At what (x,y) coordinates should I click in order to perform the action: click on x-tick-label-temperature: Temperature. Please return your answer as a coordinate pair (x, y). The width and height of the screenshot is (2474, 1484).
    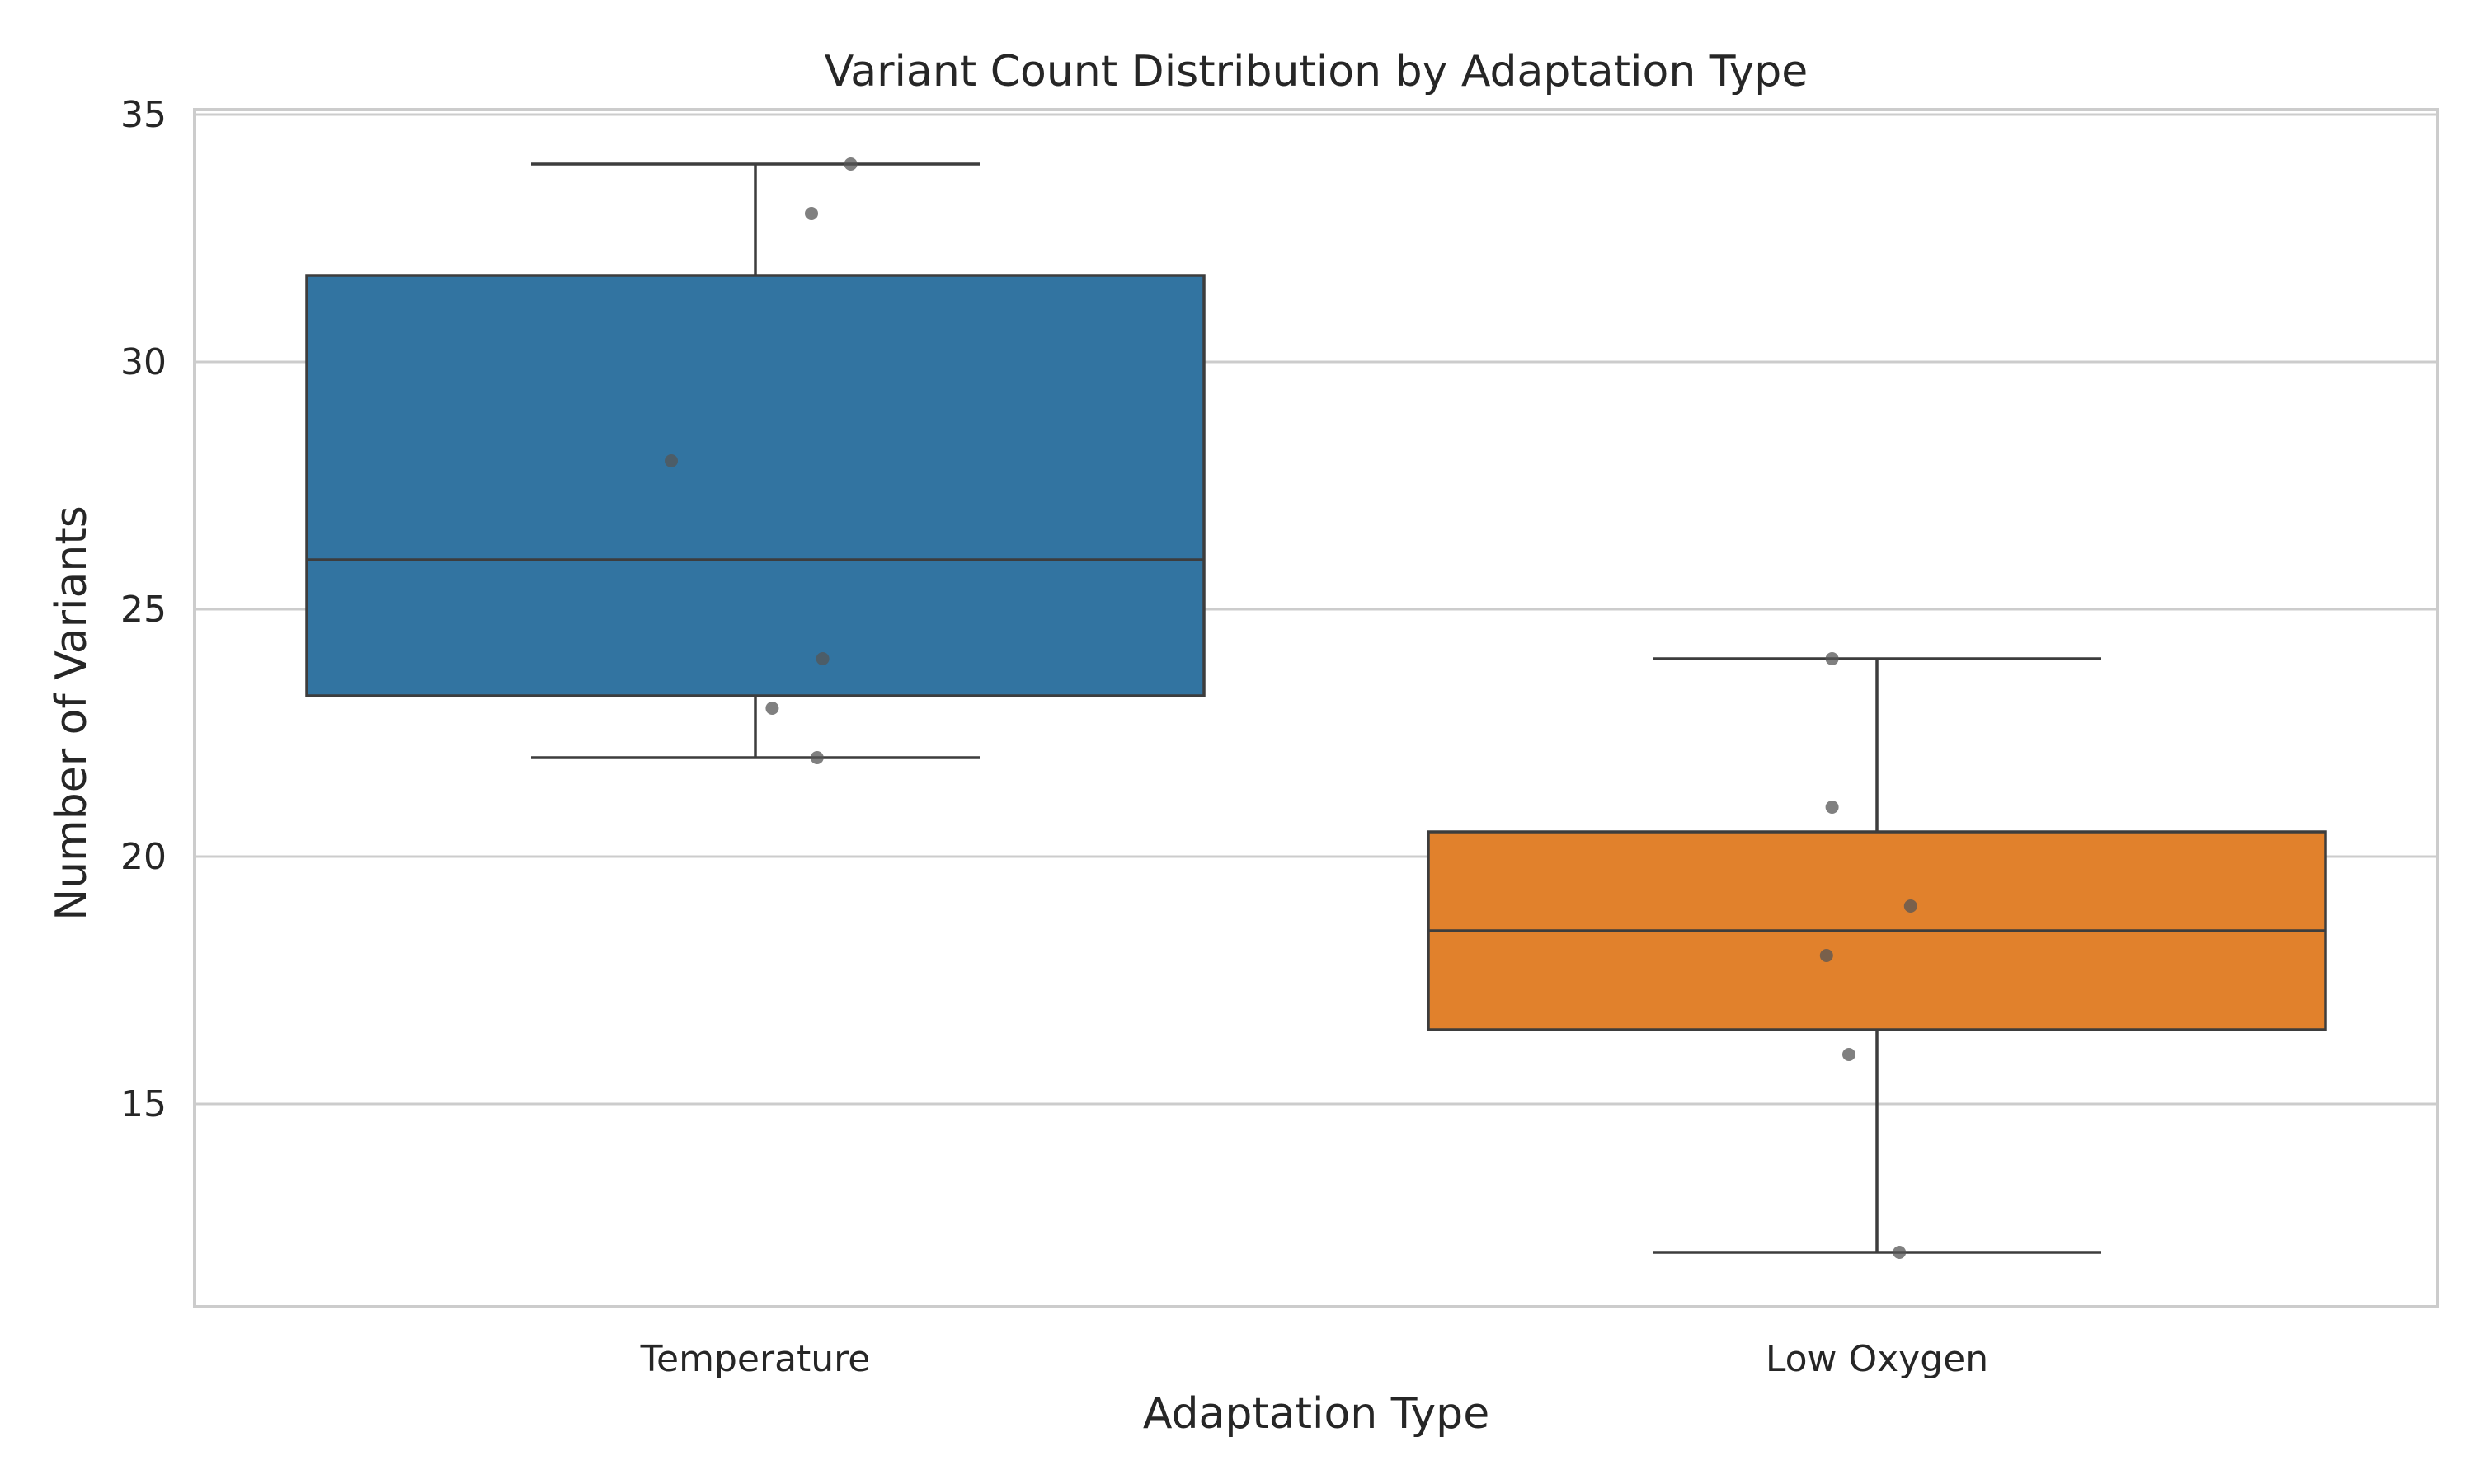
    Looking at the image, I should click on (755, 1359).